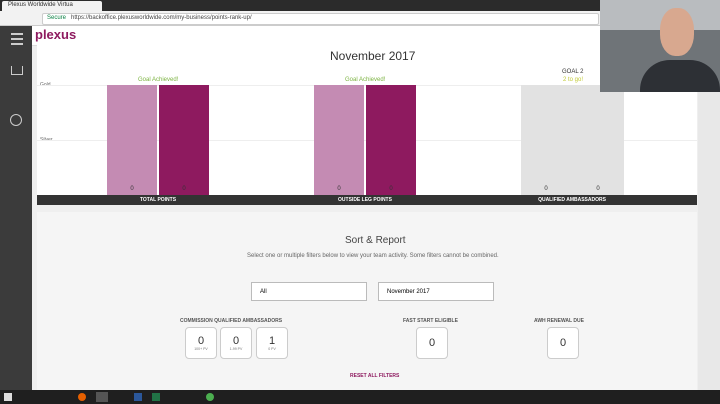 This screenshot has width=720, height=404. What do you see at coordinates (8, 397) in the screenshot?
I see `start-button` at bounding box center [8, 397].